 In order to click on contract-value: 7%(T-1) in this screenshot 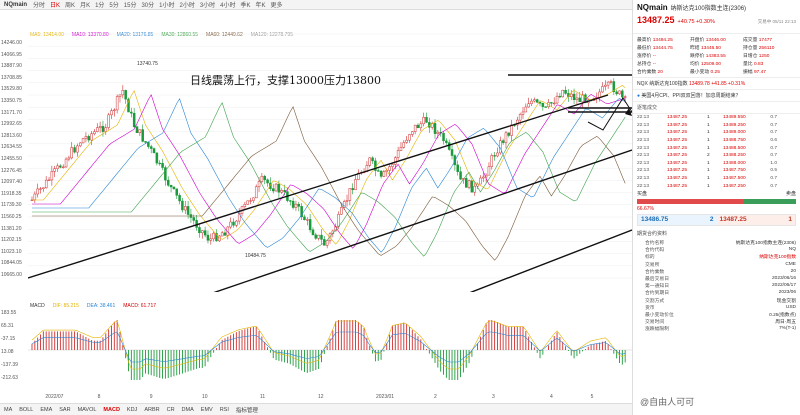, I will do `click(787, 329)`.